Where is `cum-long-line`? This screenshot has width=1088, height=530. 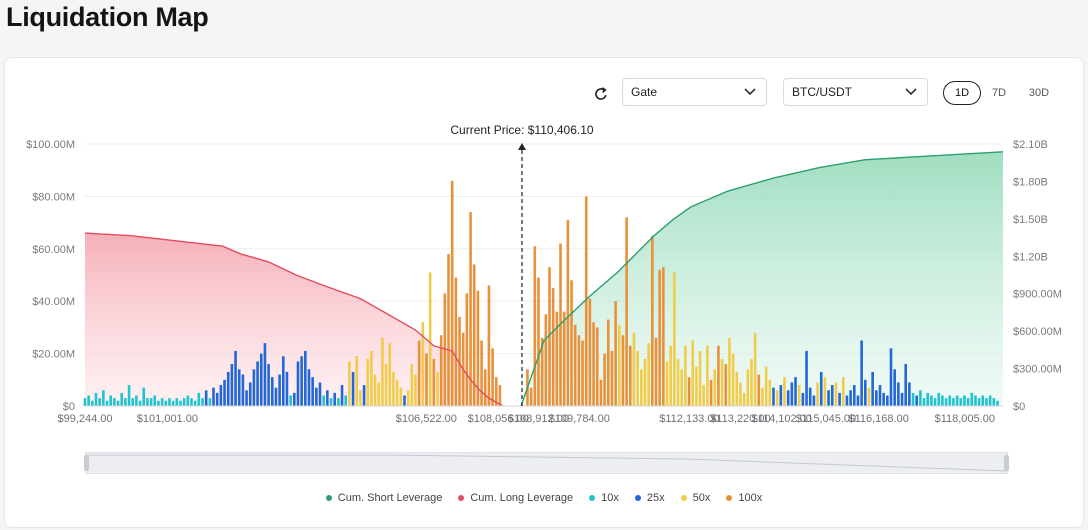
cum-long-line is located at coordinates (294, 319).